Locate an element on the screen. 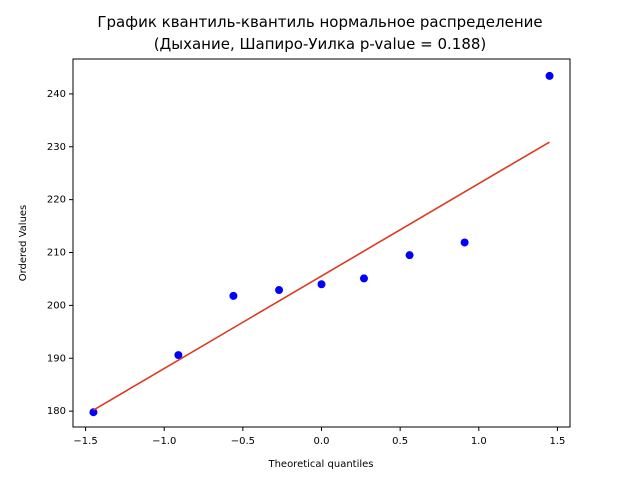 The height and width of the screenshot is (483, 635). y-tick-label: 220 is located at coordinates (56, 200).